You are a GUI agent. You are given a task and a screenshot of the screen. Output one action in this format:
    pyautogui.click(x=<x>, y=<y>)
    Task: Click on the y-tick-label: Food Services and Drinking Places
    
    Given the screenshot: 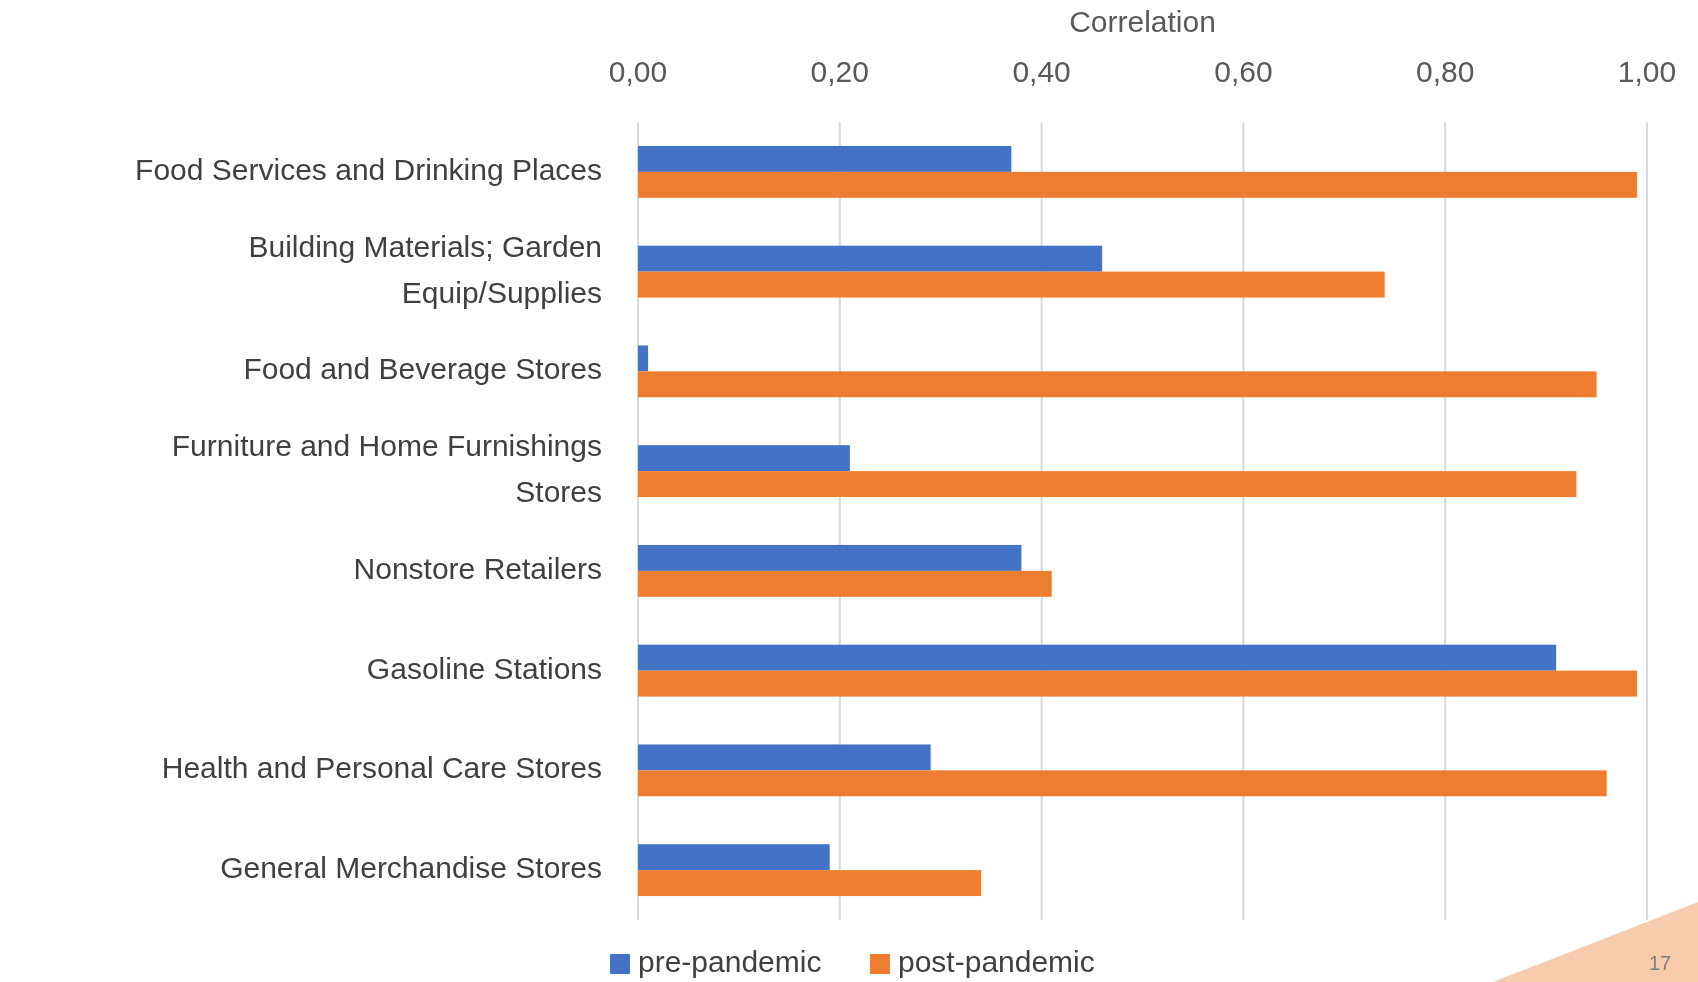 What is the action you would take?
    pyautogui.click(x=368, y=169)
    